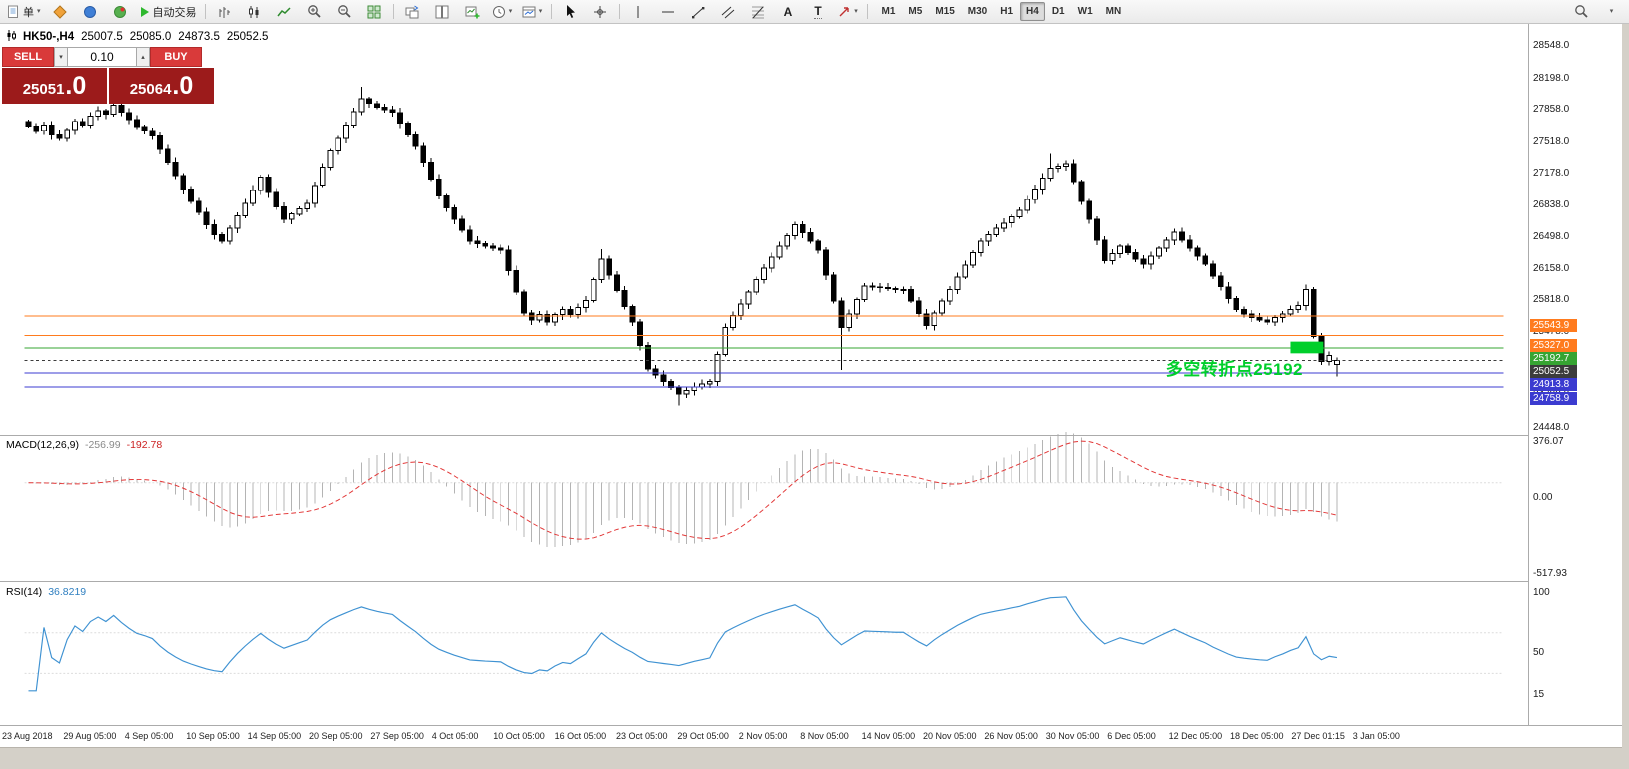 This screenshot has height=769, width=1629. I want to click on price-tick-label: 26498.0, so click(1551, 236).